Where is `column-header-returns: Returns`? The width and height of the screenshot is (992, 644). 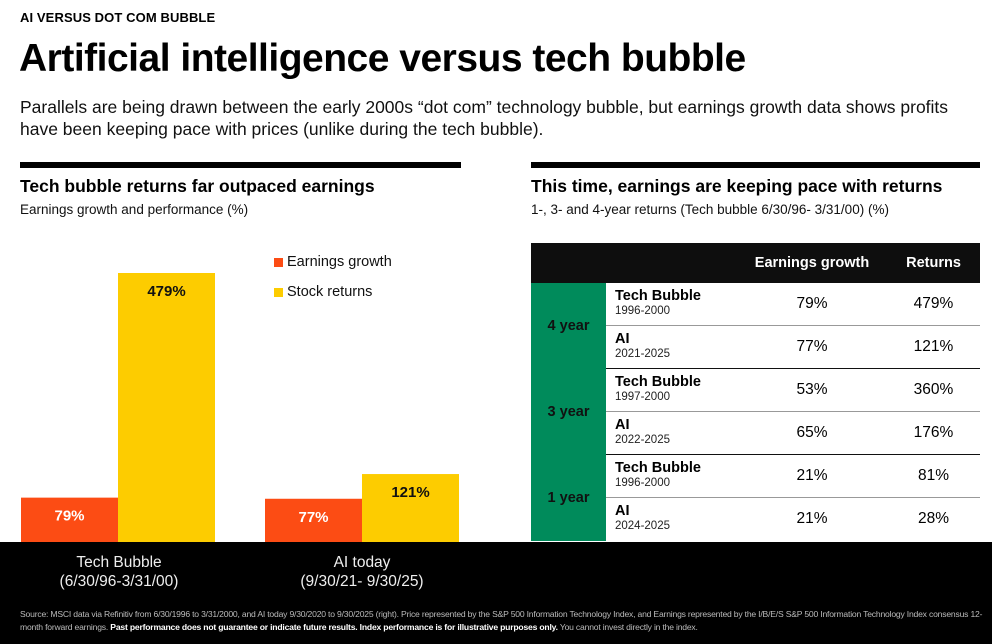 column-header-returns: Returns is located at coordinates (933, 263).